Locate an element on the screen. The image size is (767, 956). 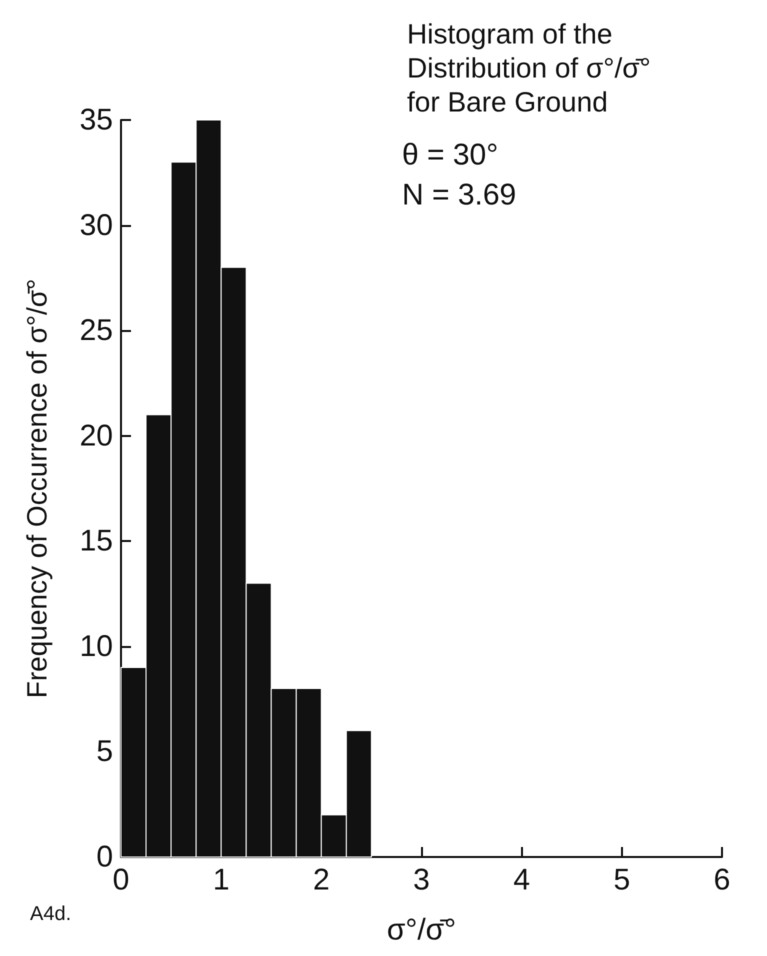
annotation: N = 3.69 is located at coordinates (459, 195).